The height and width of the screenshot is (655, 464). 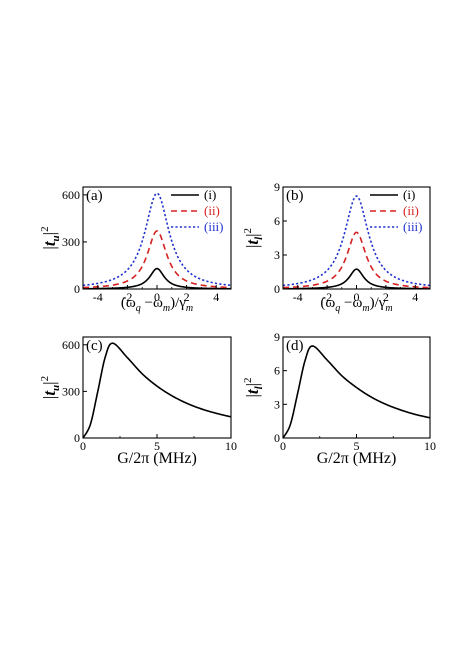 What do you see at coordinates (295, 346) in the screenshot?
I see `panel-letter: (d)` at bounding box center [295, 346].